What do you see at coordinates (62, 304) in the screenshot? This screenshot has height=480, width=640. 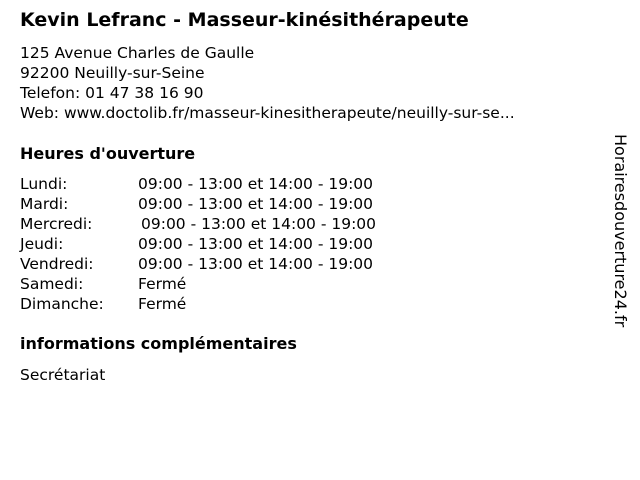 I see `day-label: Dimanche:` at bounding box center [62, 304].